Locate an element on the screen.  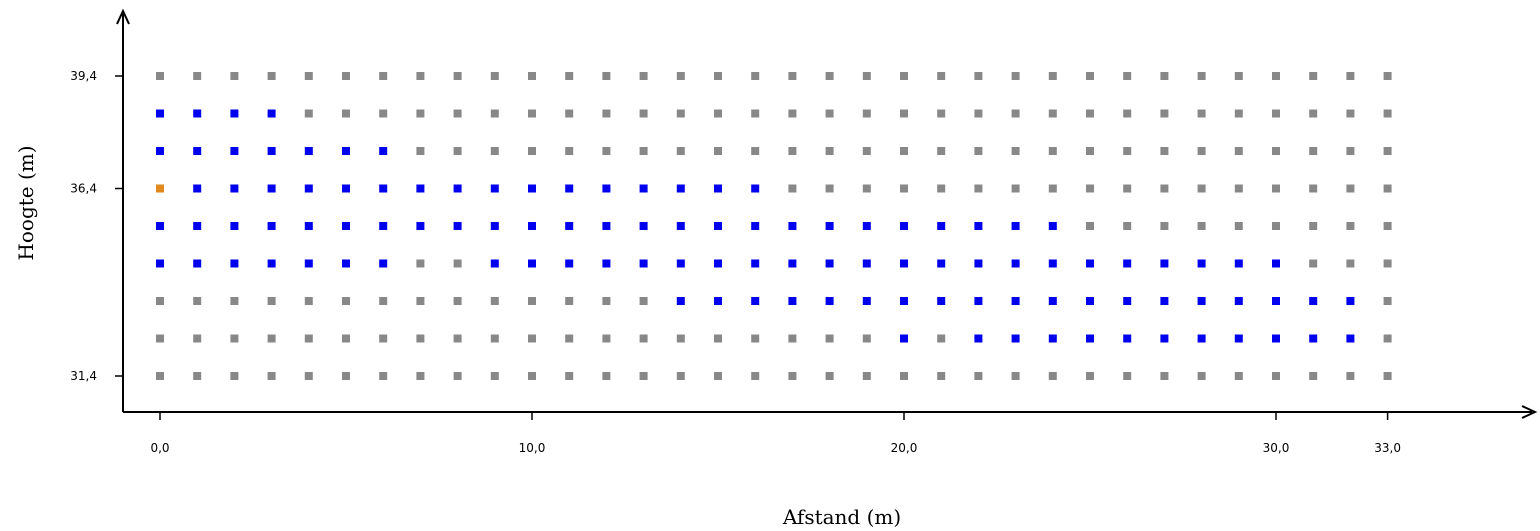
y-tick-label: 39,4 is located at coordinates (83, 76).